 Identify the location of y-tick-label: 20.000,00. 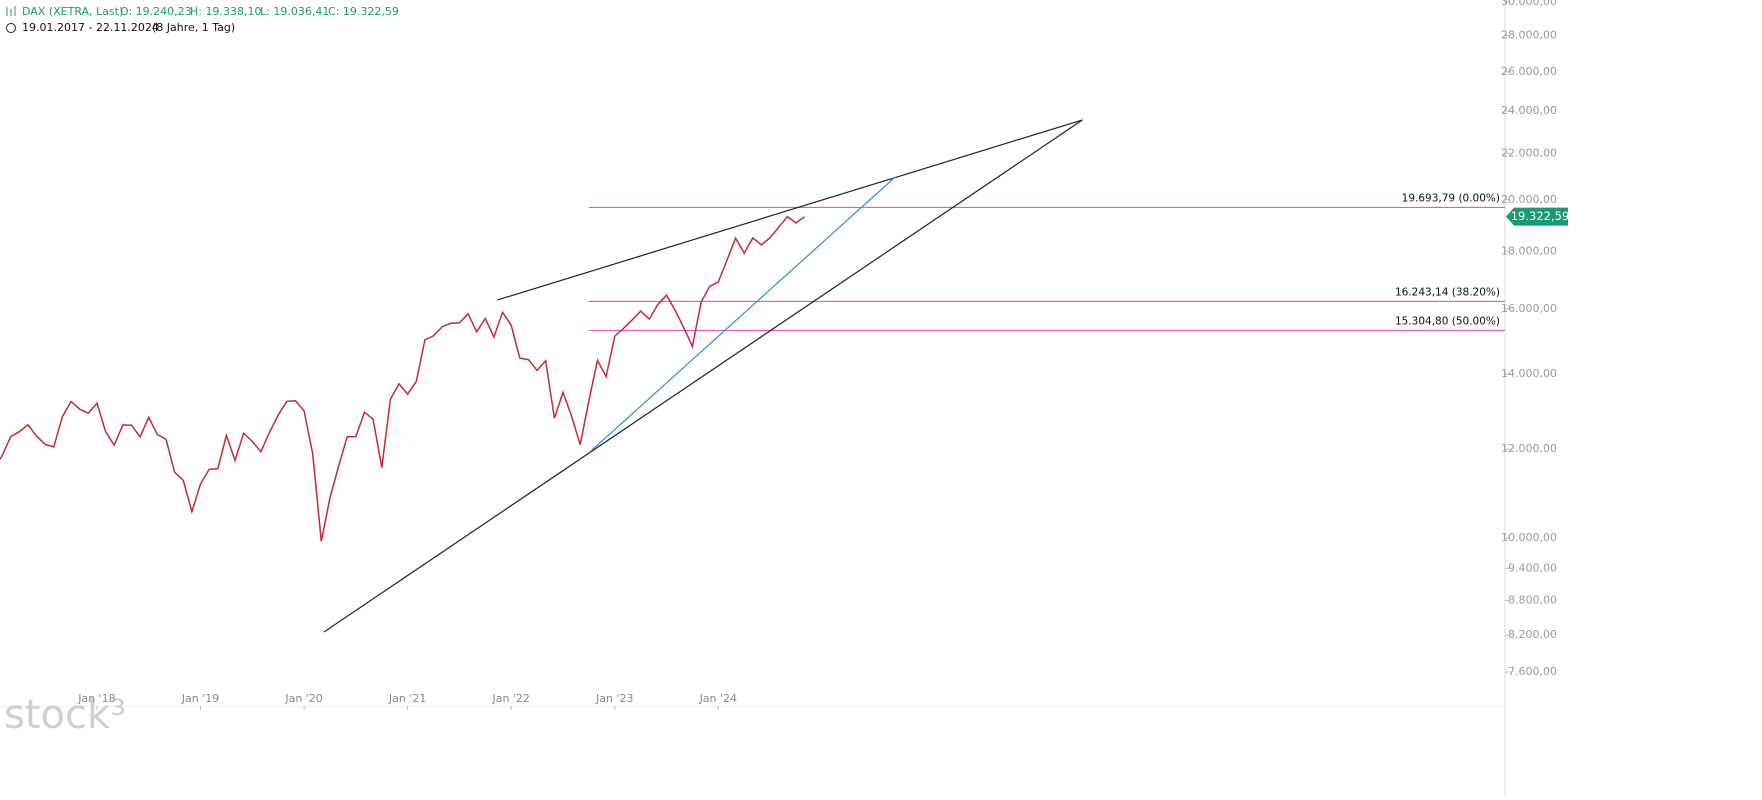
(1529, 199).